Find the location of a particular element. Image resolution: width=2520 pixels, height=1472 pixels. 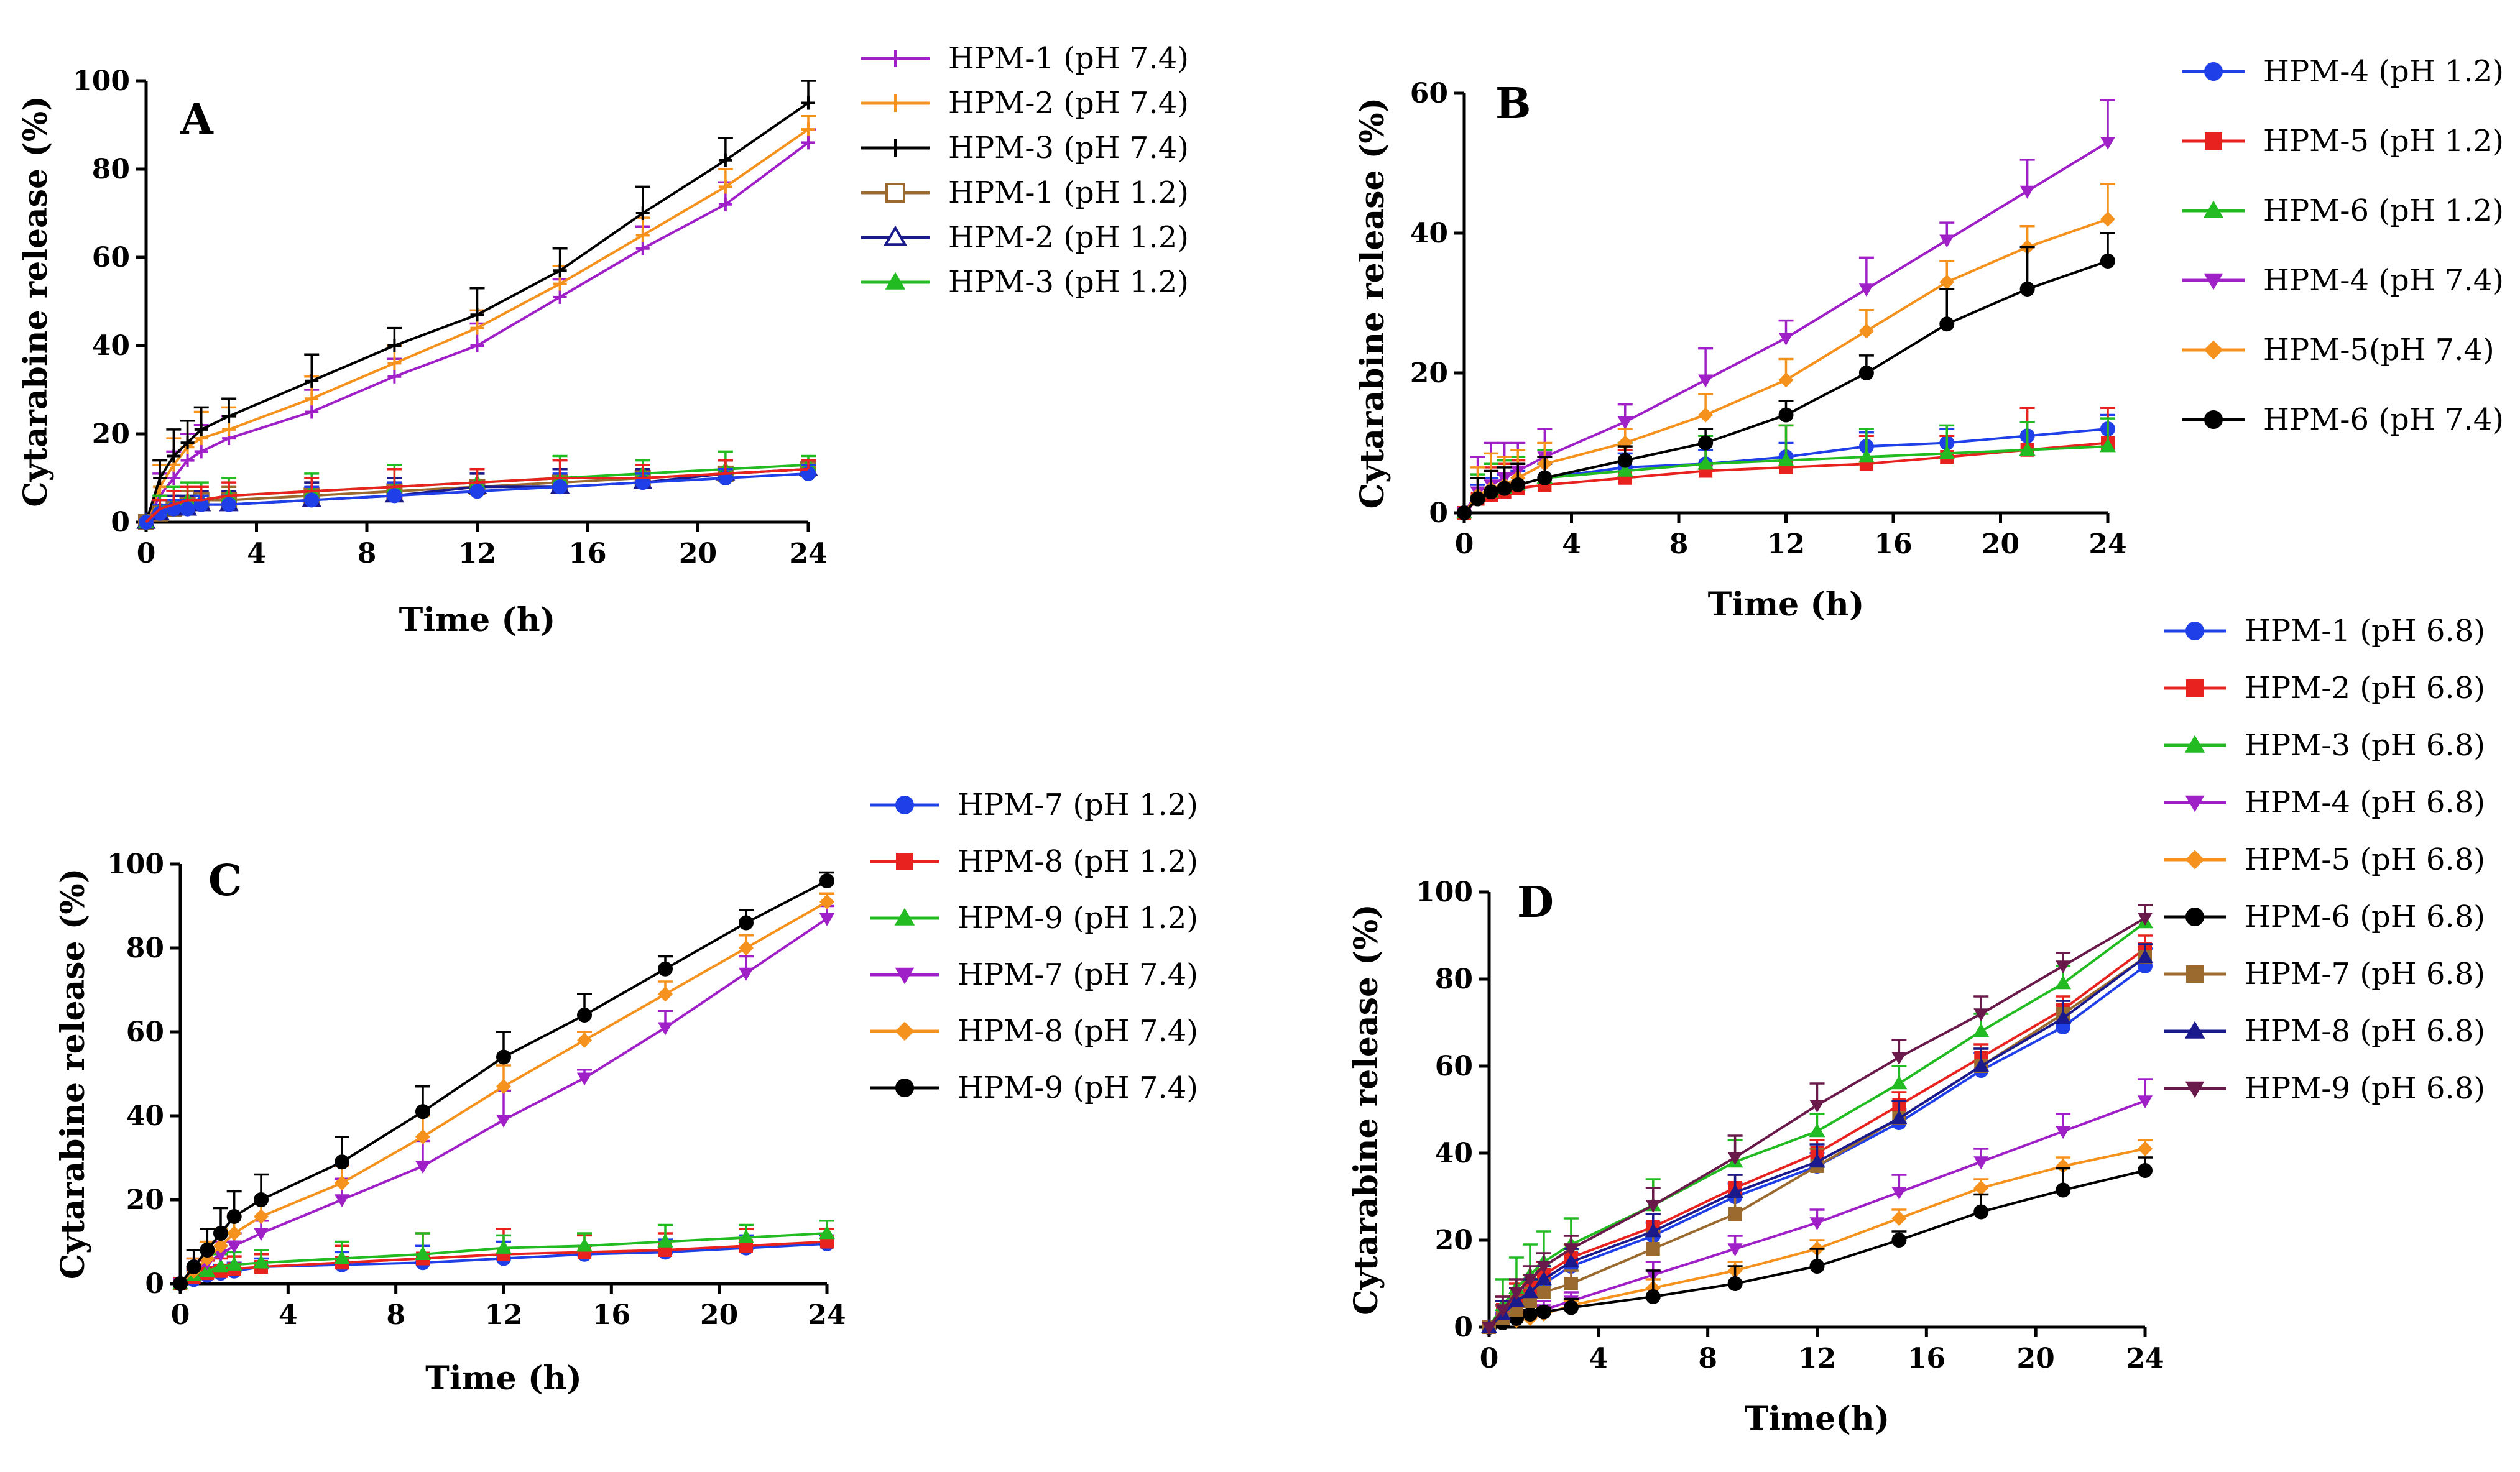

panel-d-x-tick-label: 12 is located at coordinates (1817, 1358).